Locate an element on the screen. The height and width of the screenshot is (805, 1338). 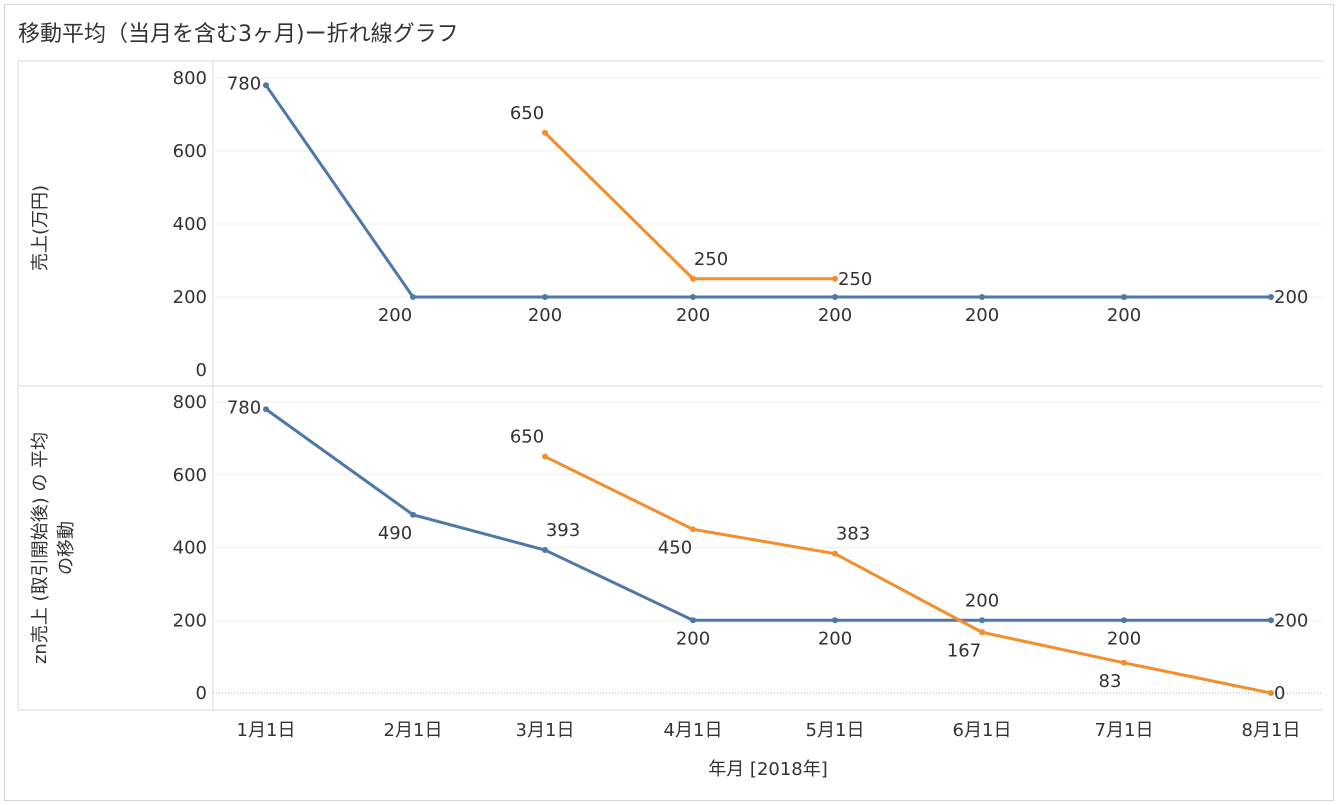
x-tick-label: 8月1日 is located at coordinates (1271, 730).